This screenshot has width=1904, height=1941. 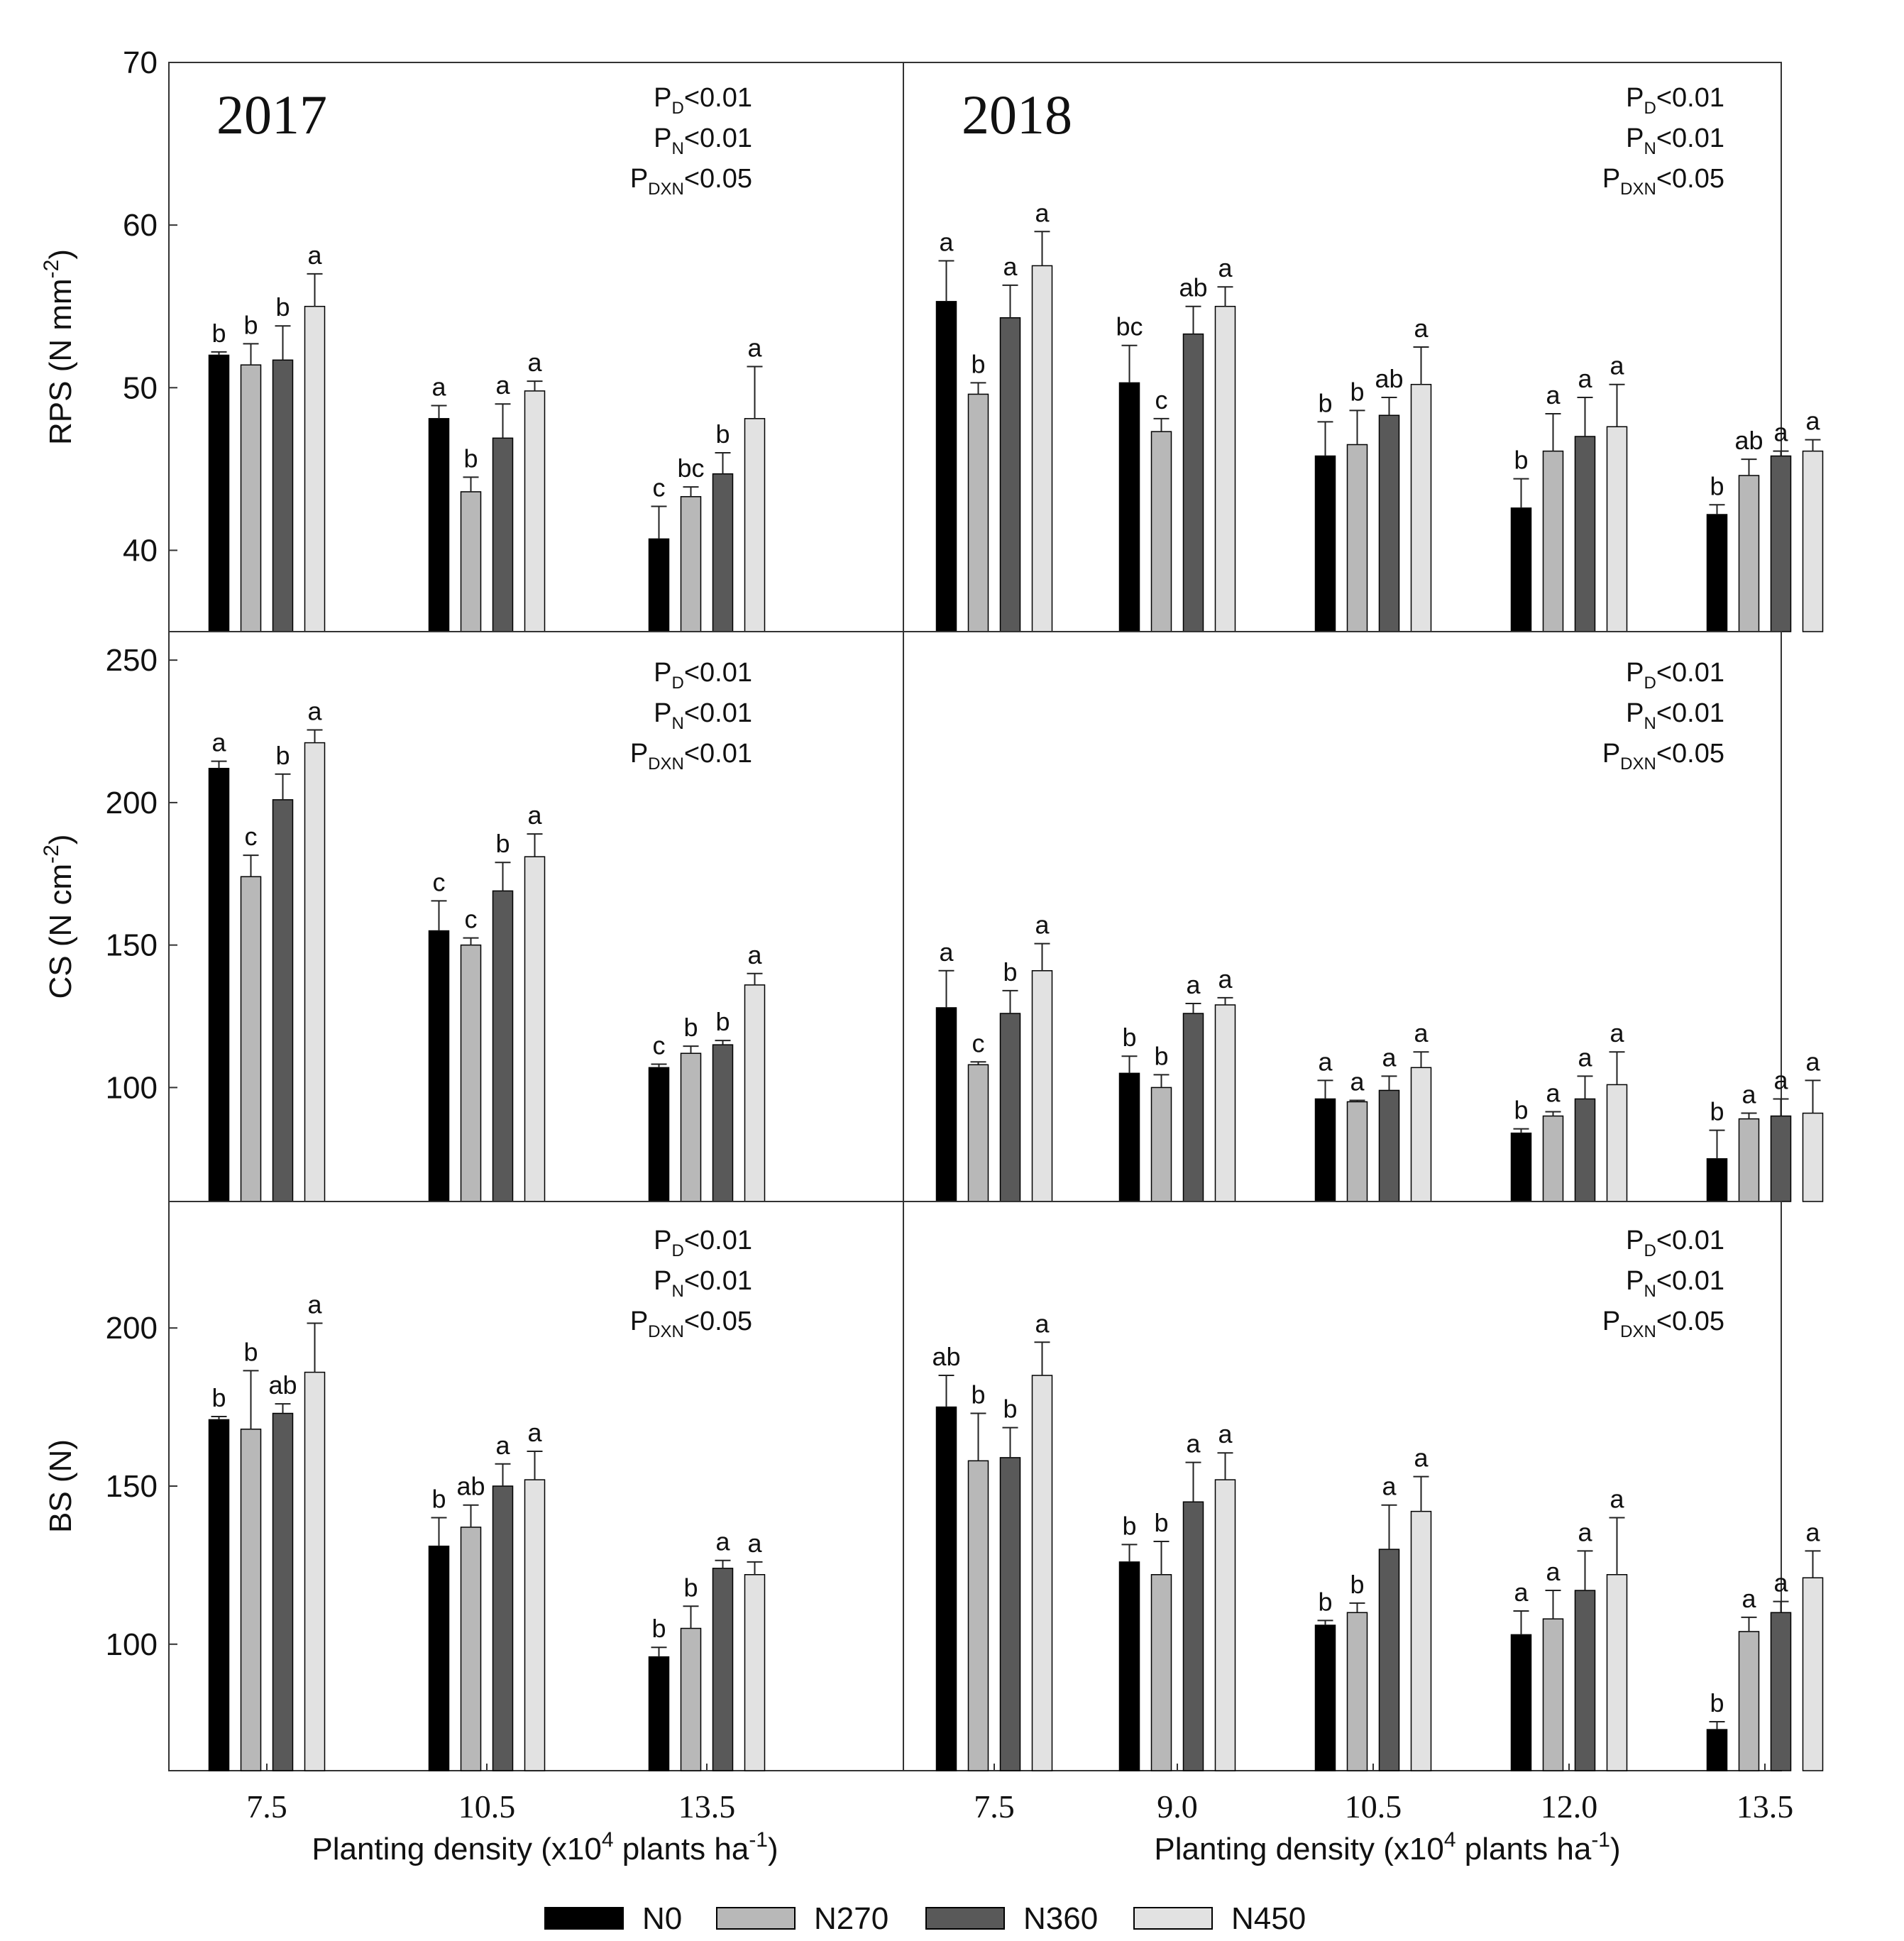 I want to click on year-label-2017: 2017, so click(x=271, y=115).